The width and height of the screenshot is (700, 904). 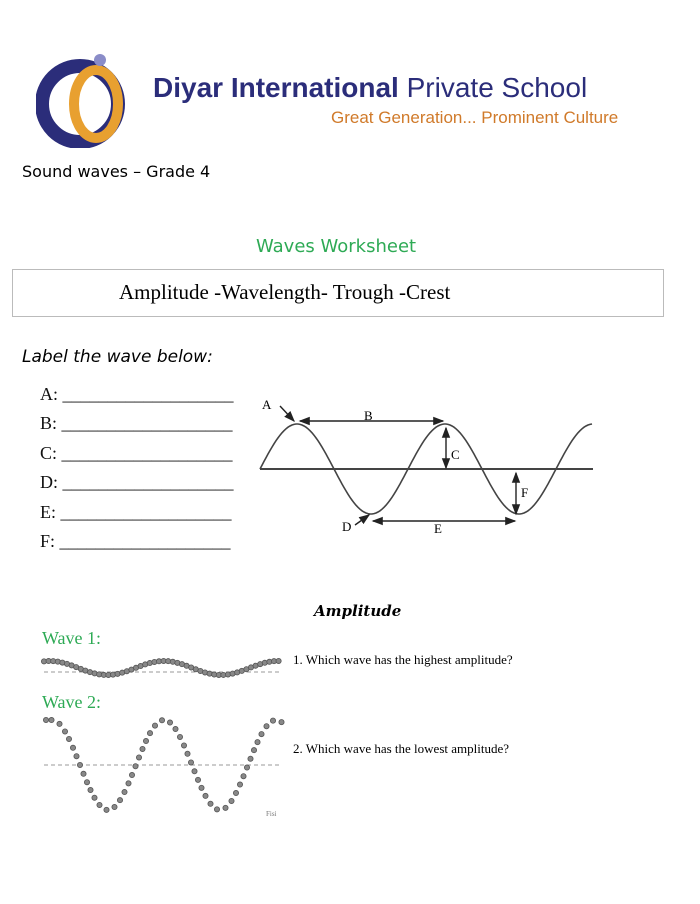 I want to click on label-d: D, so click(x=346, y=526).